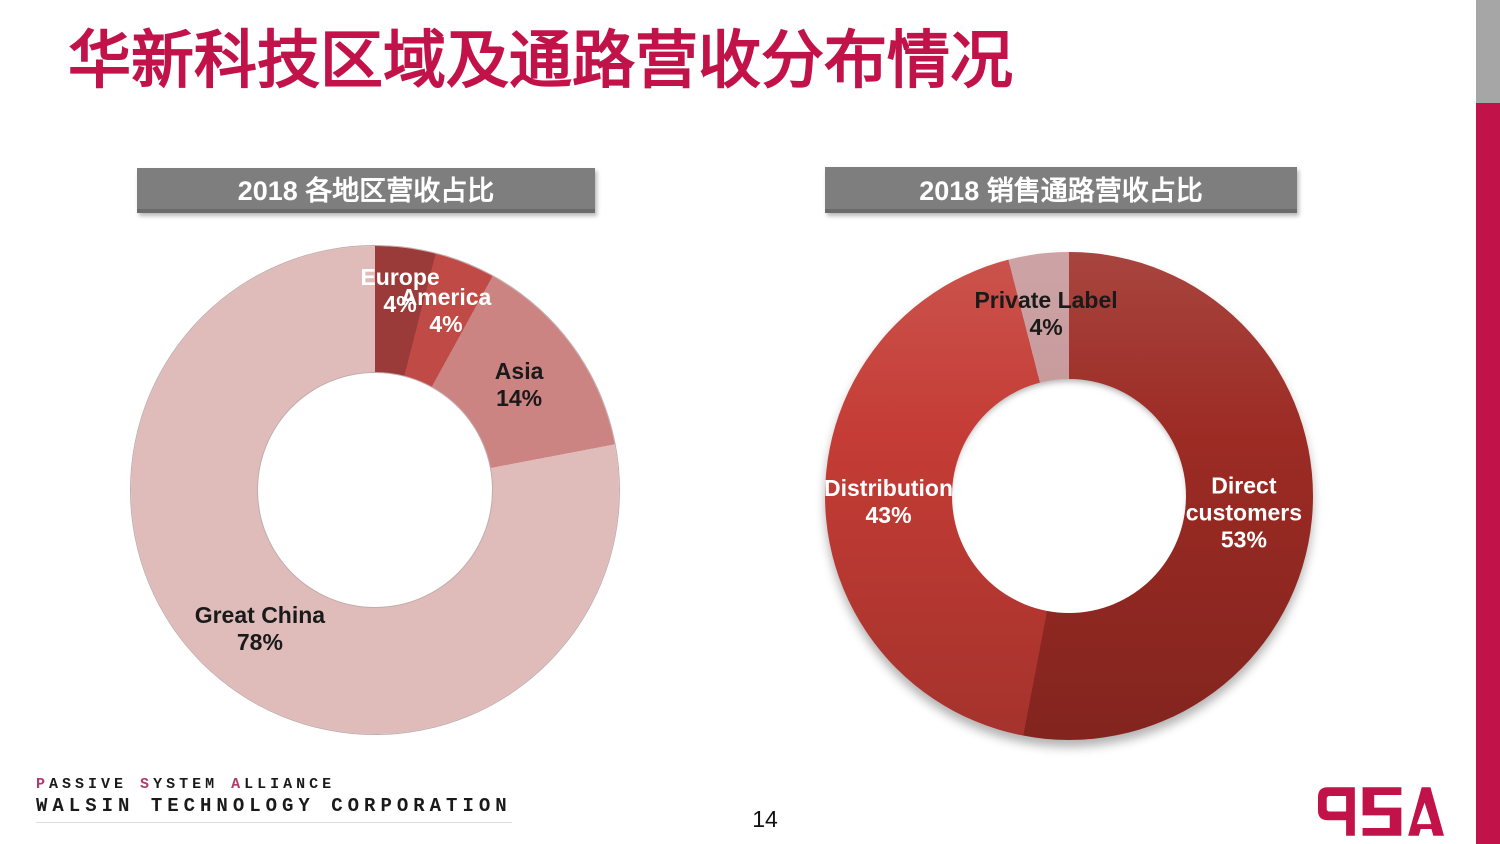 The width and height of the screenshot is (1500, 844). I want to click on brand-lead-letter: P, so click(43, 784).